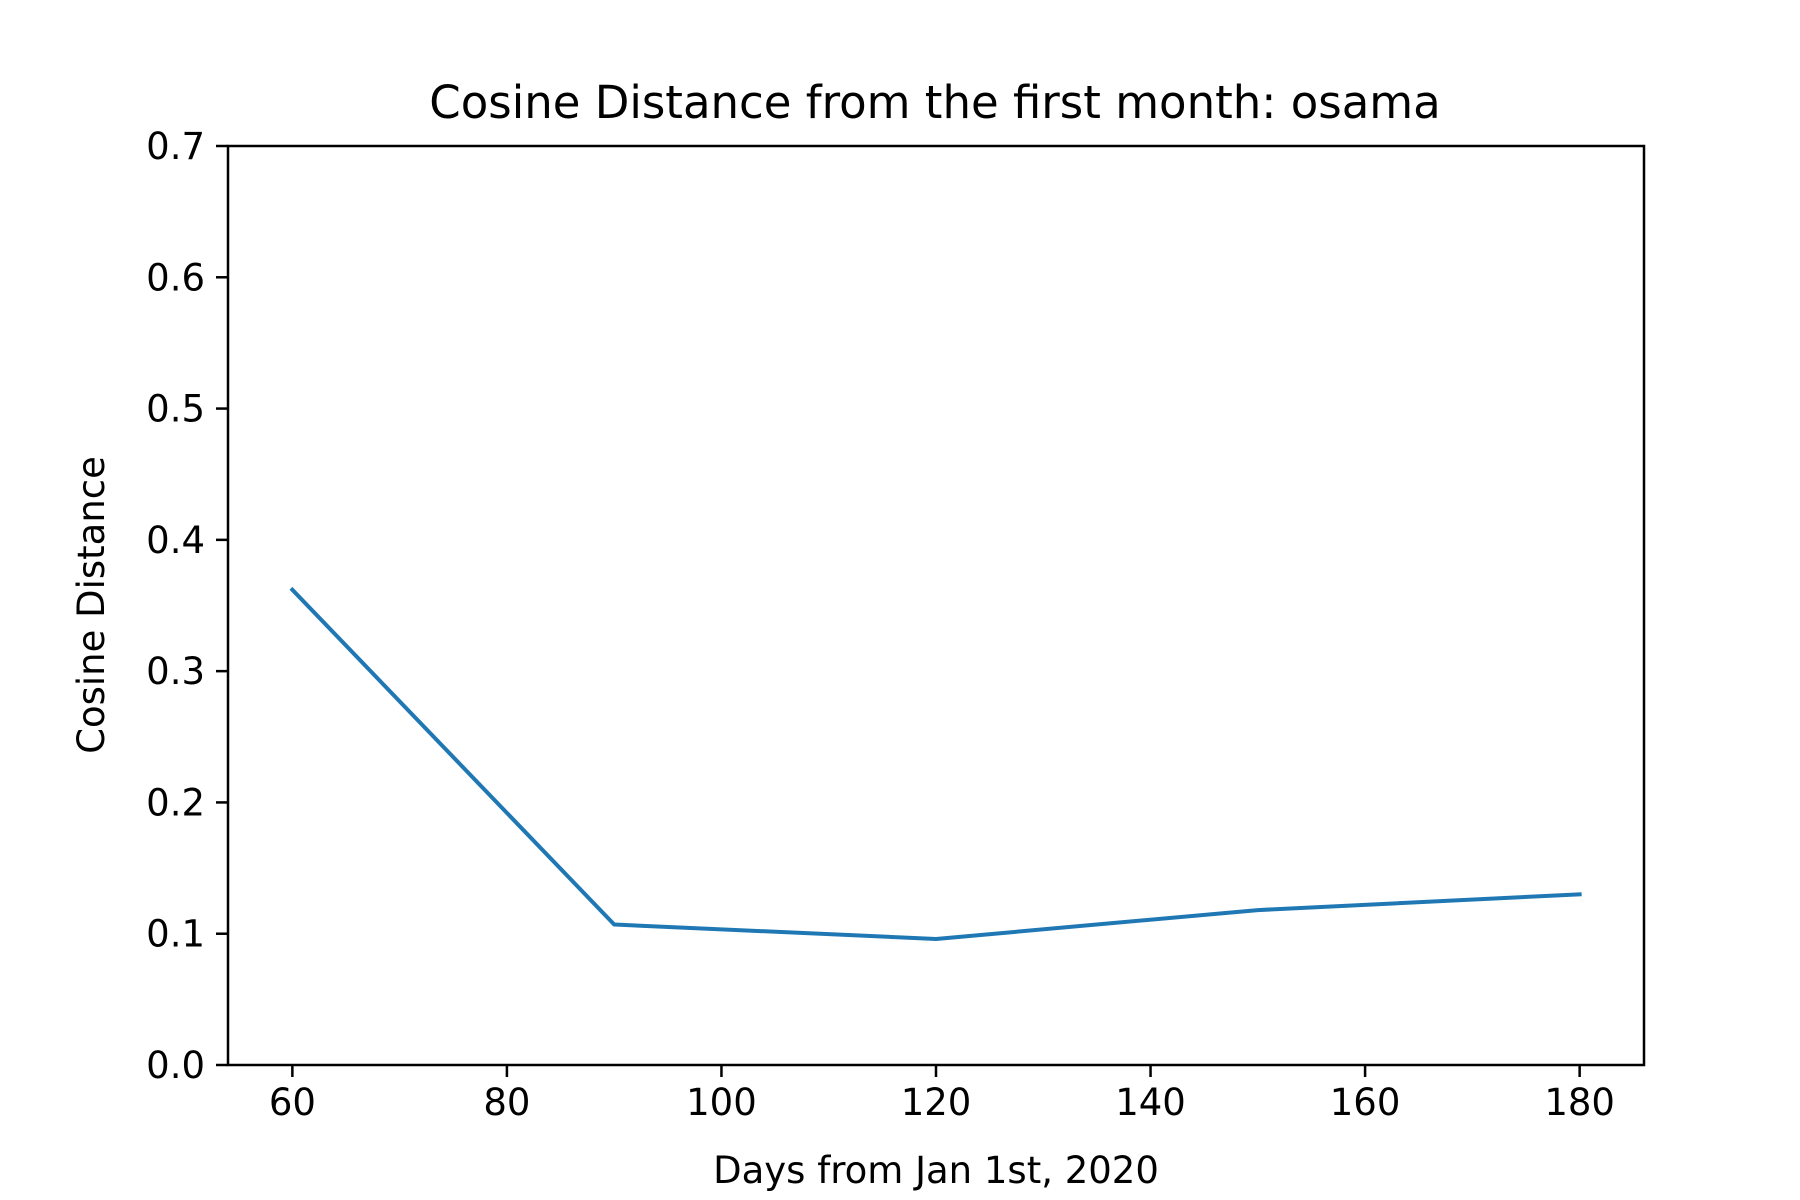 The image size is (1800, 1200). What do you see at coordinates (936, 1170) in the screenshot?
I see `x-axis-label: Days from Jan 1st, 2020` at bounding box center [936, 1170].